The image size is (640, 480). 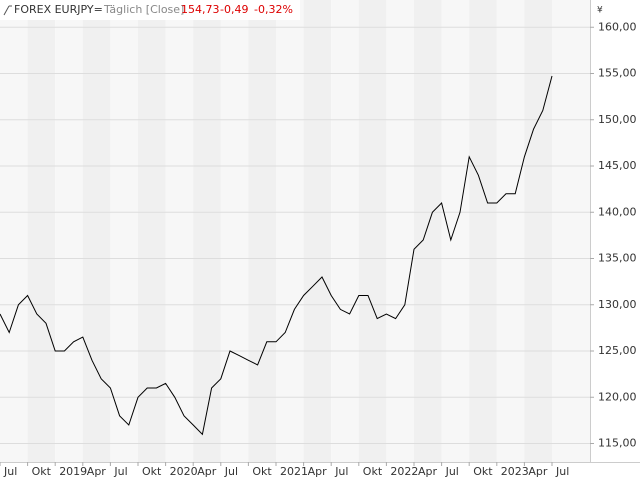 I want to click on change: -0,49, so click(x=234, y=9).